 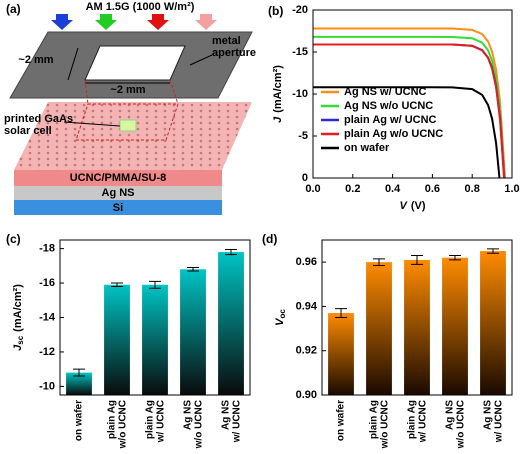 I want to click on axis-label-part: (V), so click(x=418, y=206).